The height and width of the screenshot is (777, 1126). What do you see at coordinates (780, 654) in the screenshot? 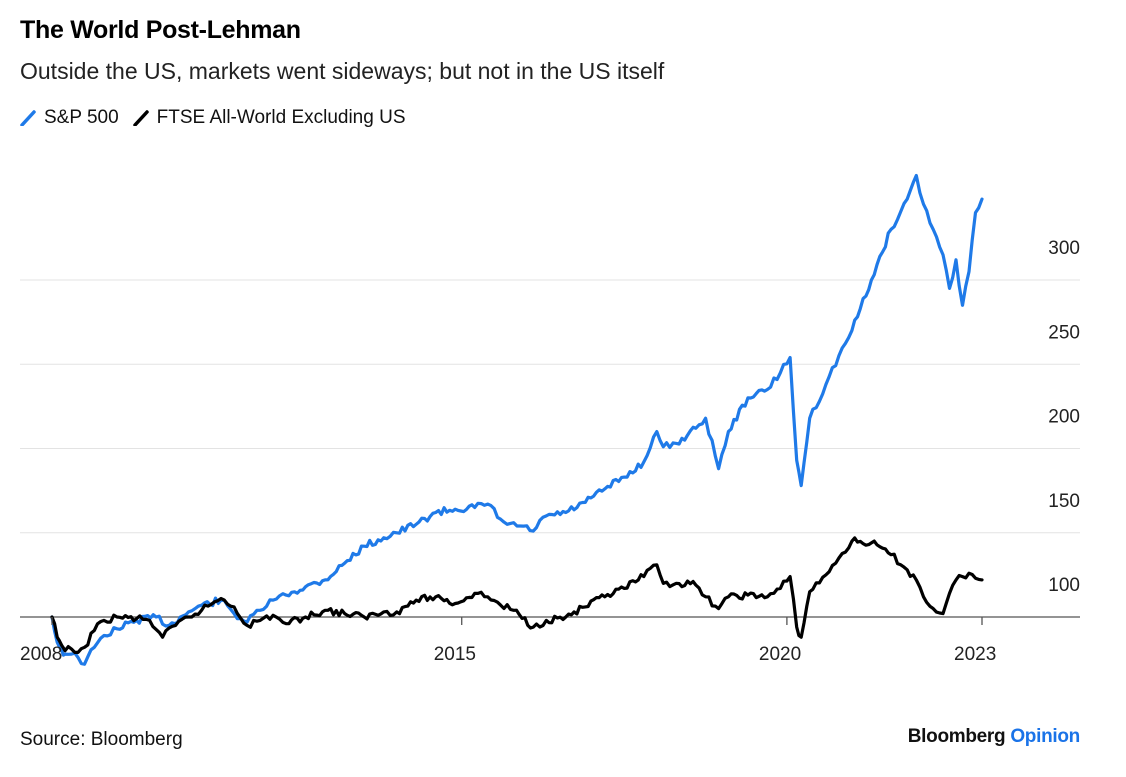
I see `x-tick-label-2020: 2020` at bounding box center [780, 654].